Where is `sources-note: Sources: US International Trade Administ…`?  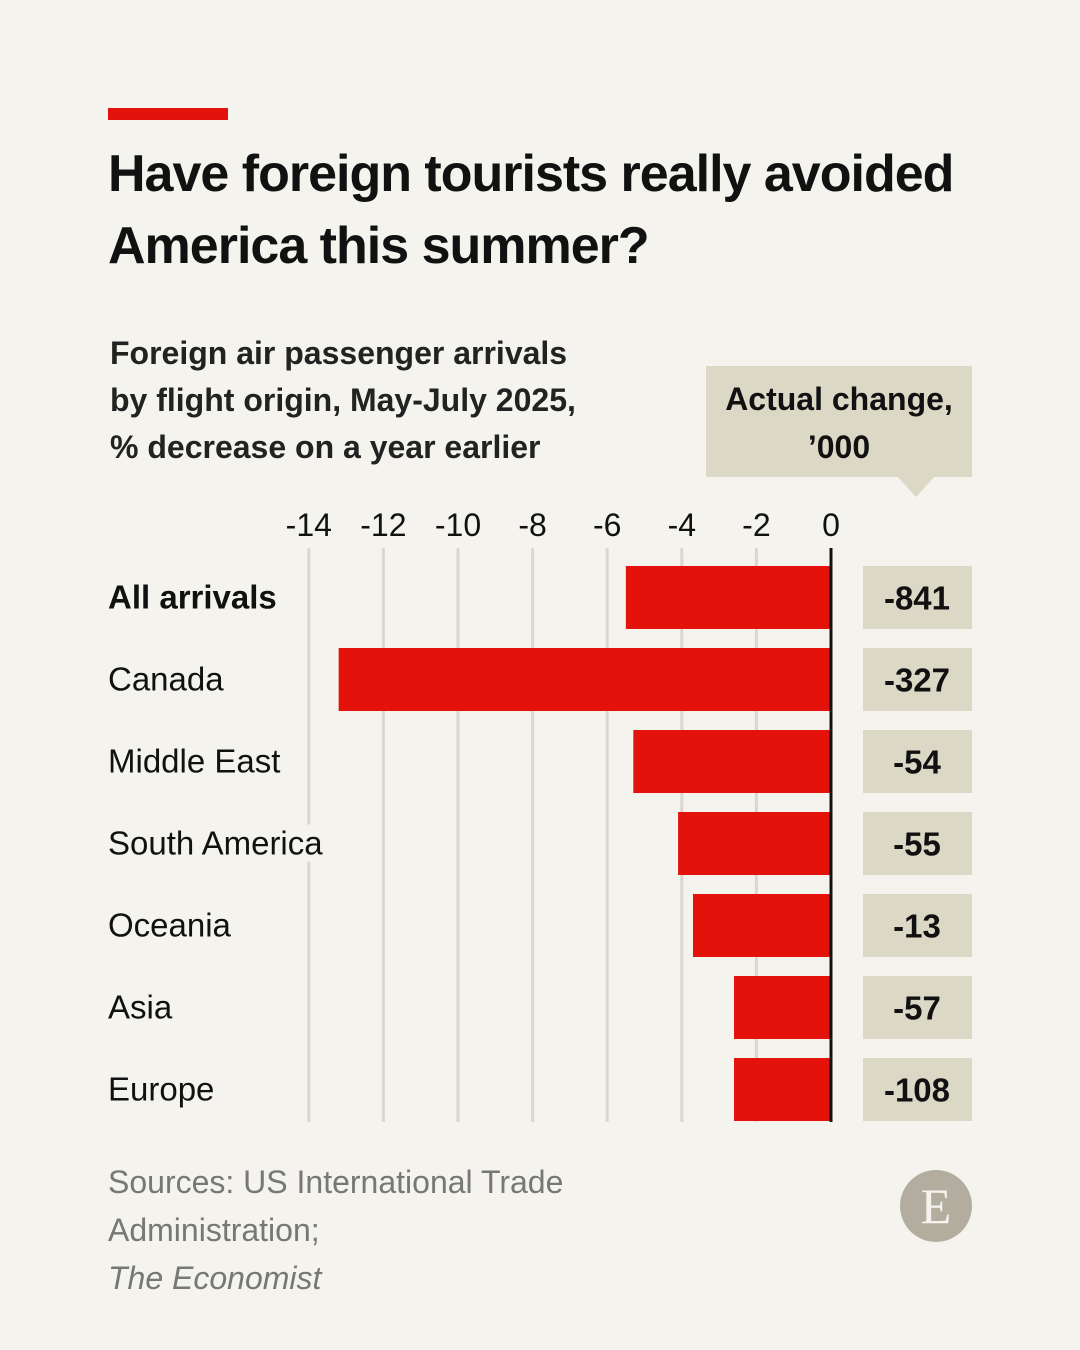 sources-note: Sources: US International Trade Administ… is located at coordinates (335, 1230).